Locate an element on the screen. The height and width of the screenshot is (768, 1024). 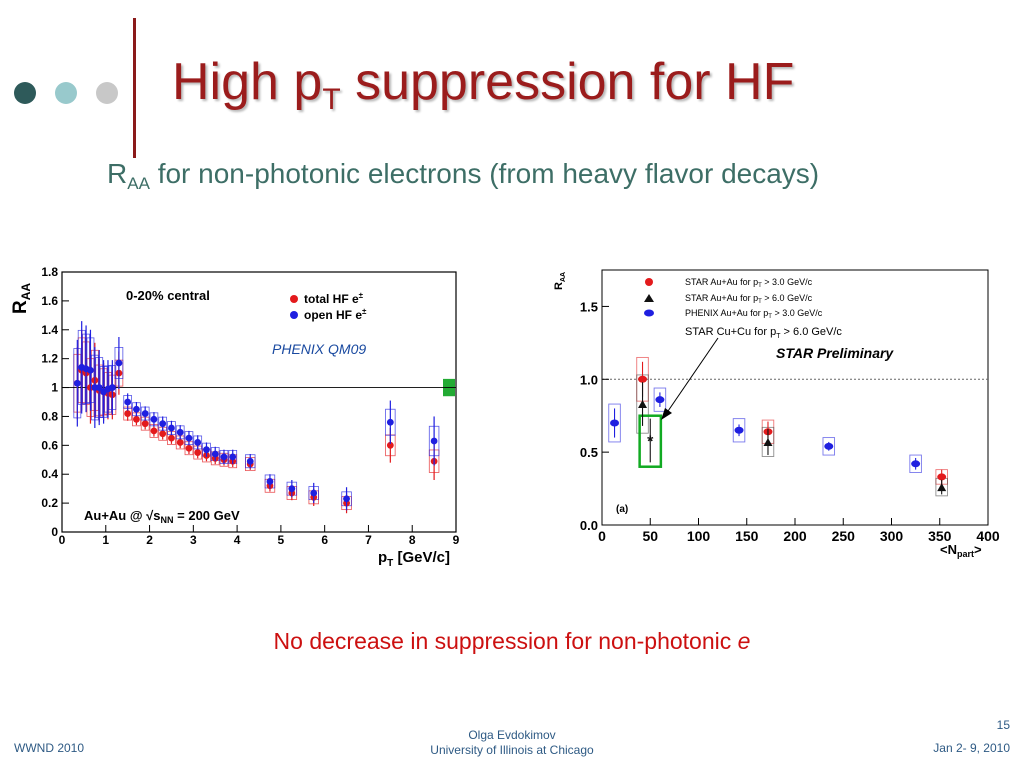
legend-label-phenix-3: PHENIX Au+Au for pT > 3.0 GeV/c is located at coordinates (754, 314).